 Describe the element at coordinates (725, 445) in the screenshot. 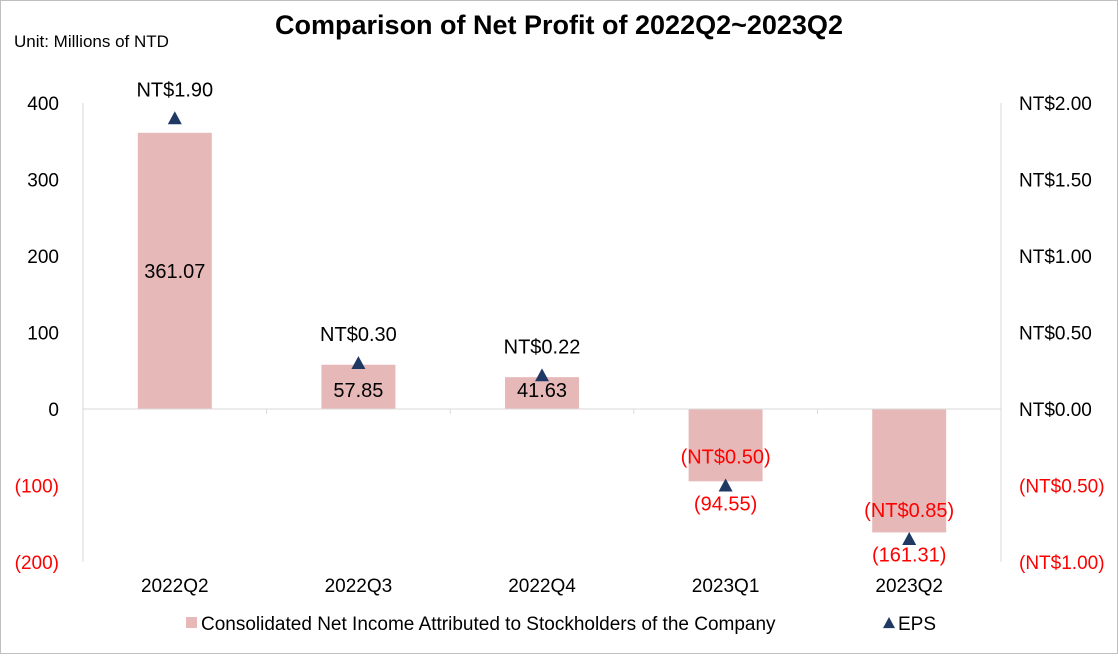

I see `bar-2023Q1` at that location.